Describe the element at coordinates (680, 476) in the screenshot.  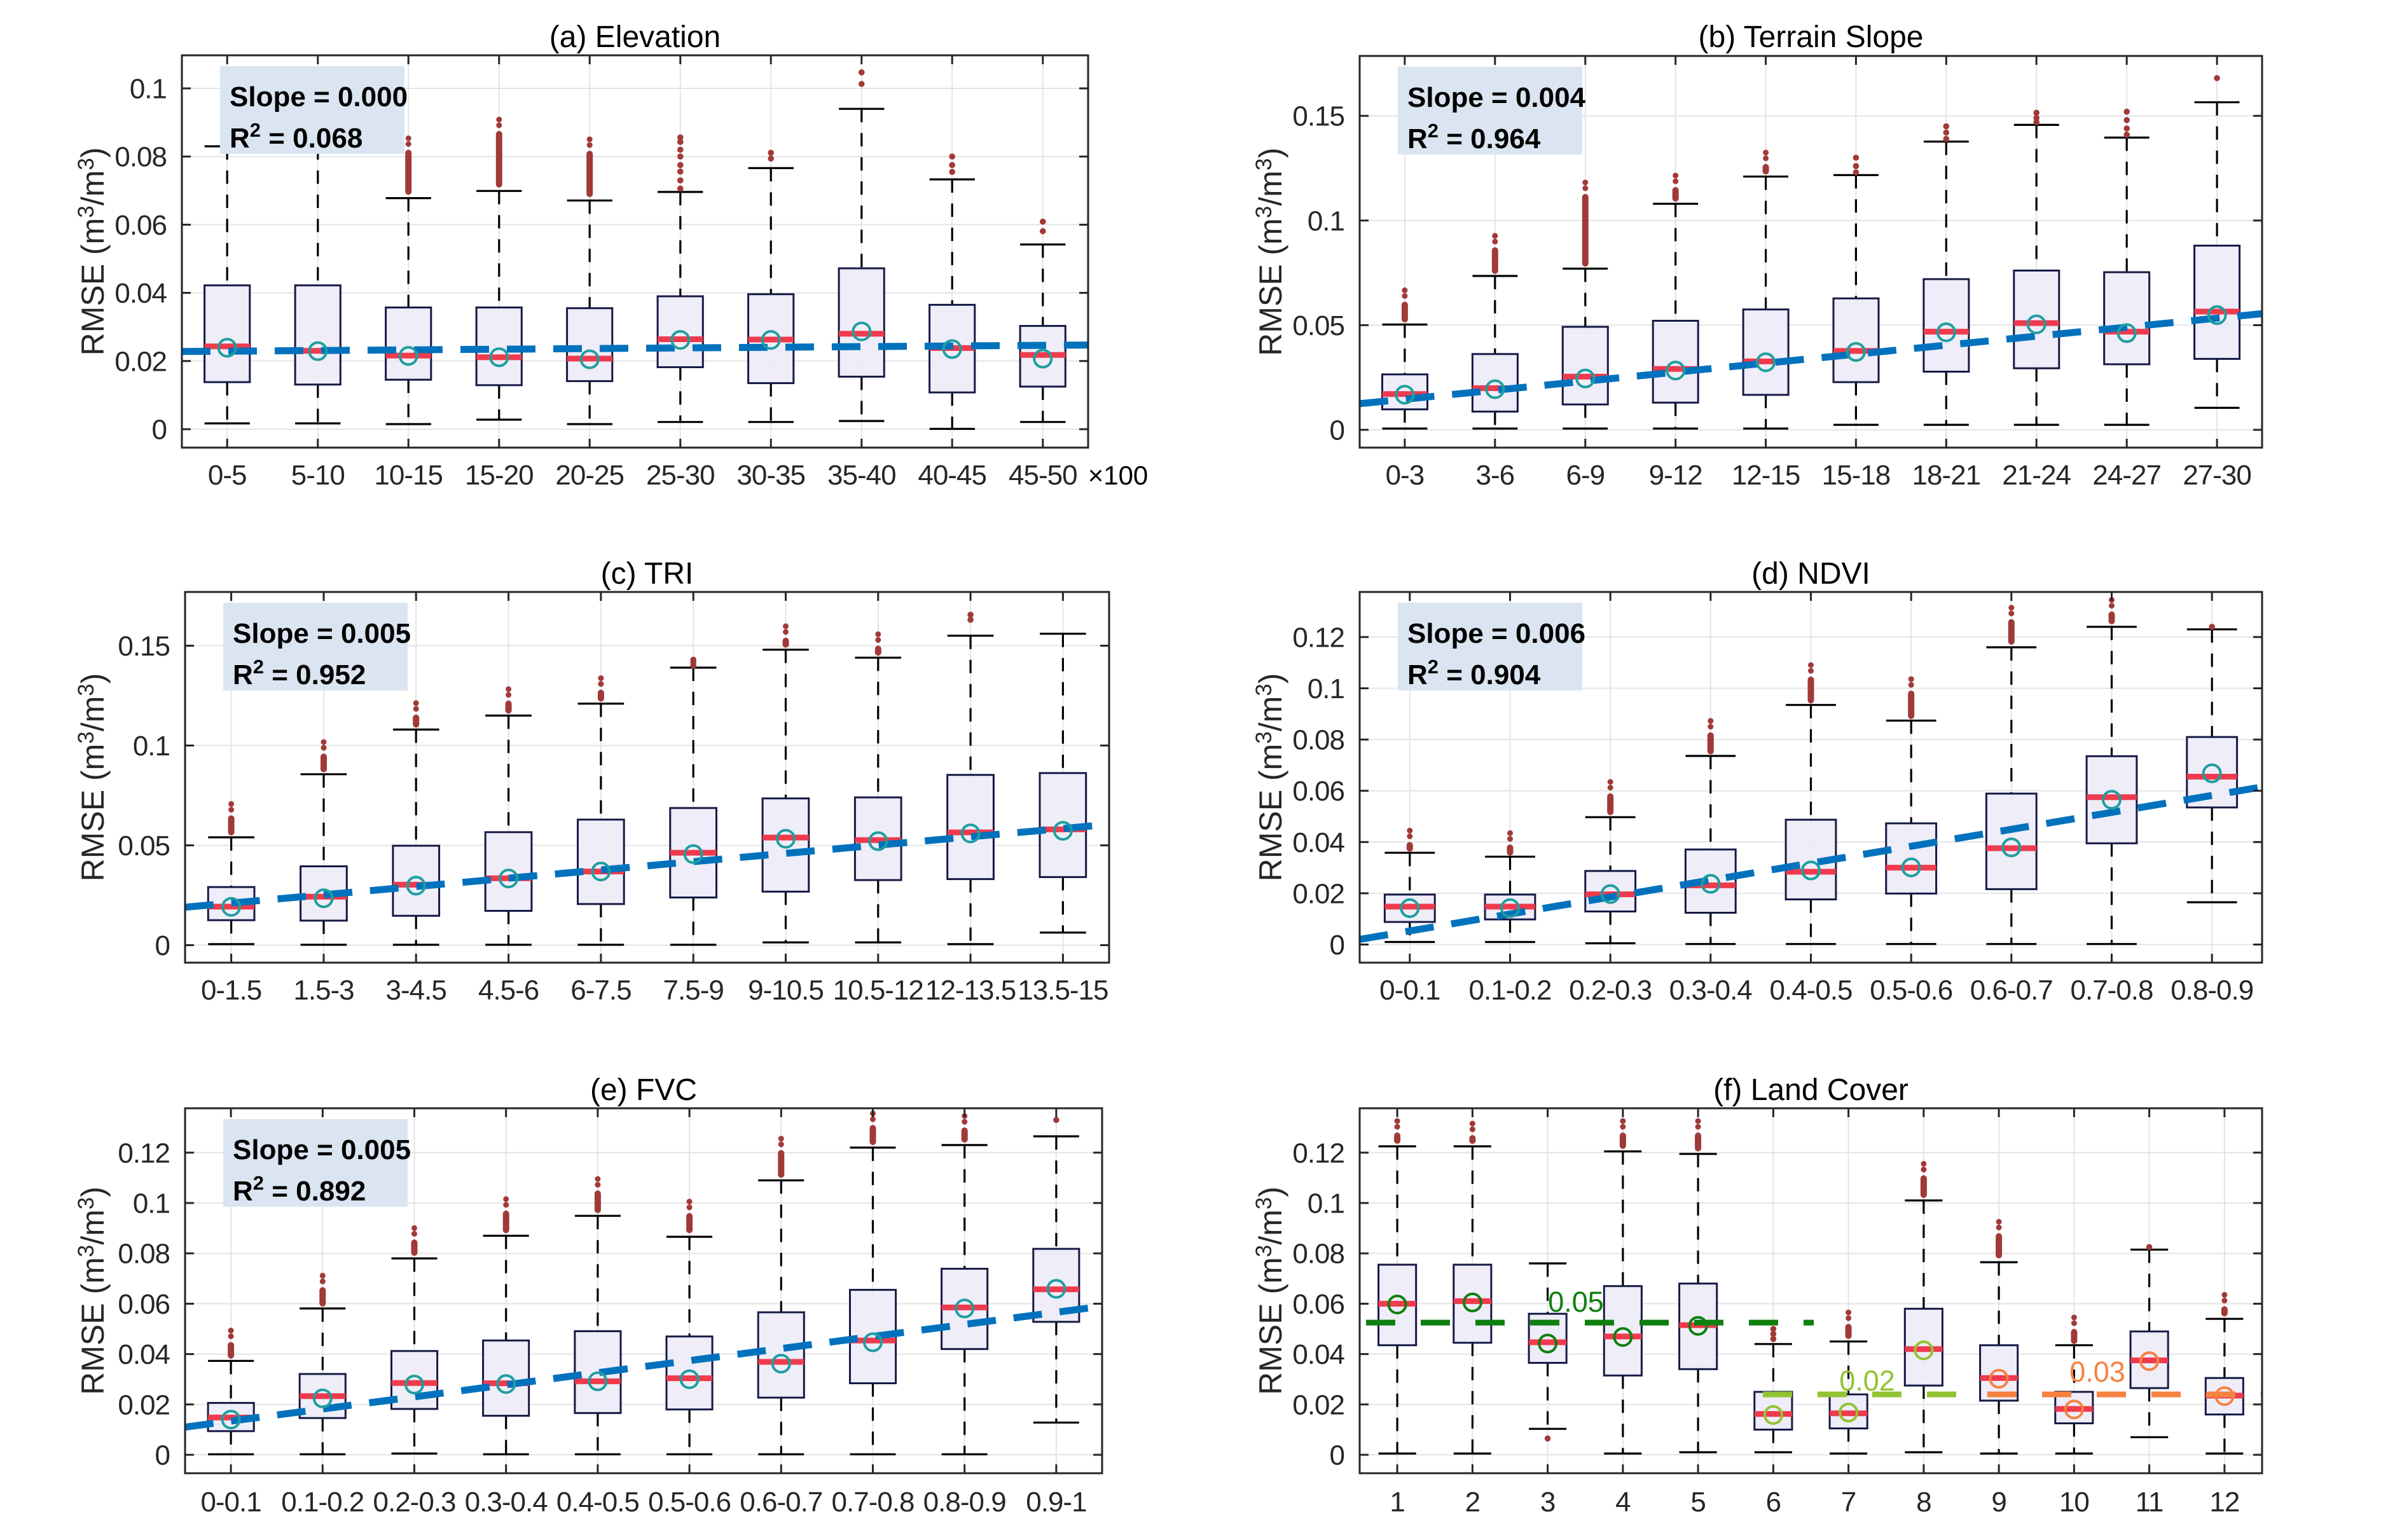
I see `svg-text: 25-30` at that location.